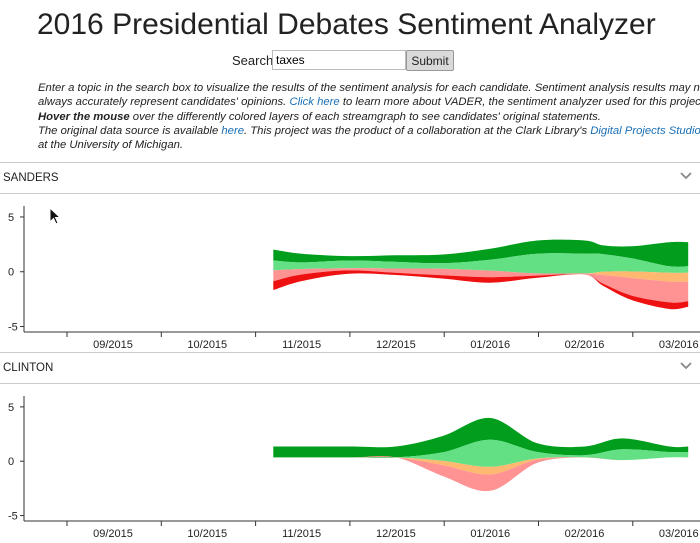  What do you see at coordinates (84, 116) in the screenshot?
I see `hover-hint-bold: Hover the mouse` at bounding box center [84, 116].